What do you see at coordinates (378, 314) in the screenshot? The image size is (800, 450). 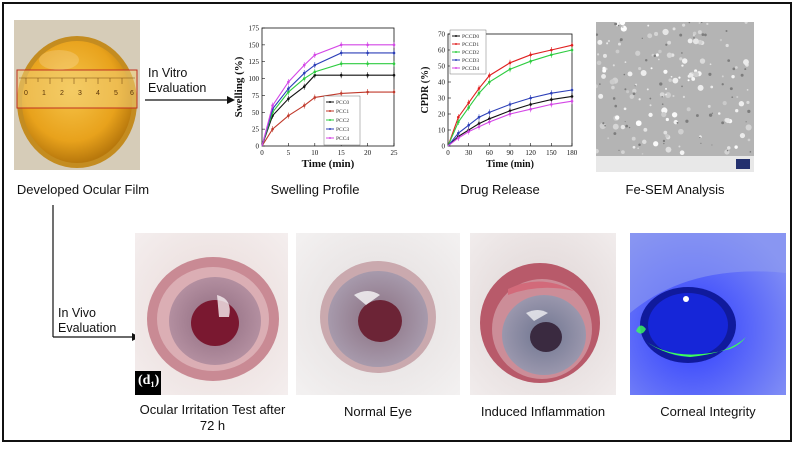 I see `normal-eye-photo` at bounding box center [378, 314].